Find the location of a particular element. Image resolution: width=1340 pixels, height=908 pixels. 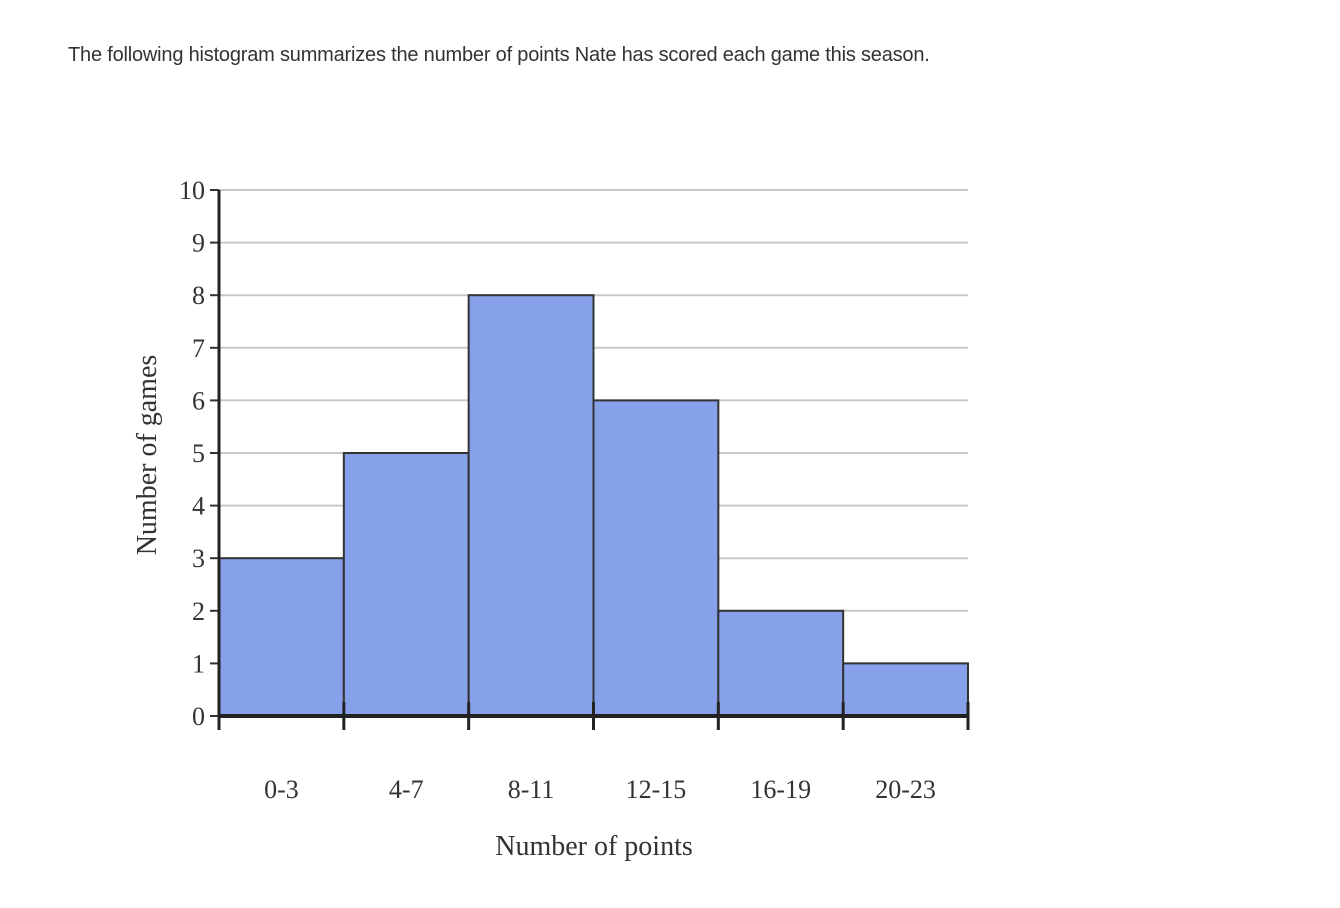

y-tick-label: 7 is located at coordinates (198, 348).